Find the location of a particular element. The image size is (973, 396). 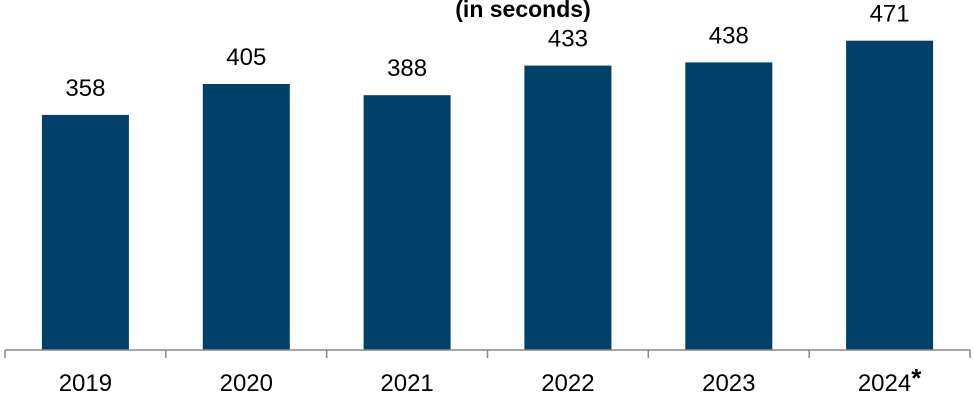

data-label-2023: 438 is located at coordinates (729, 35).